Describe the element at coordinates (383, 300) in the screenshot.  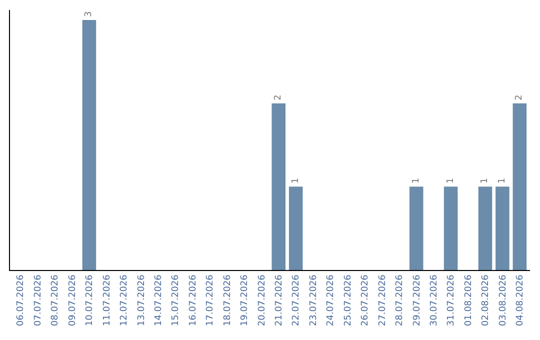
I see `x-tick-label: 27.07.2026` at that location.